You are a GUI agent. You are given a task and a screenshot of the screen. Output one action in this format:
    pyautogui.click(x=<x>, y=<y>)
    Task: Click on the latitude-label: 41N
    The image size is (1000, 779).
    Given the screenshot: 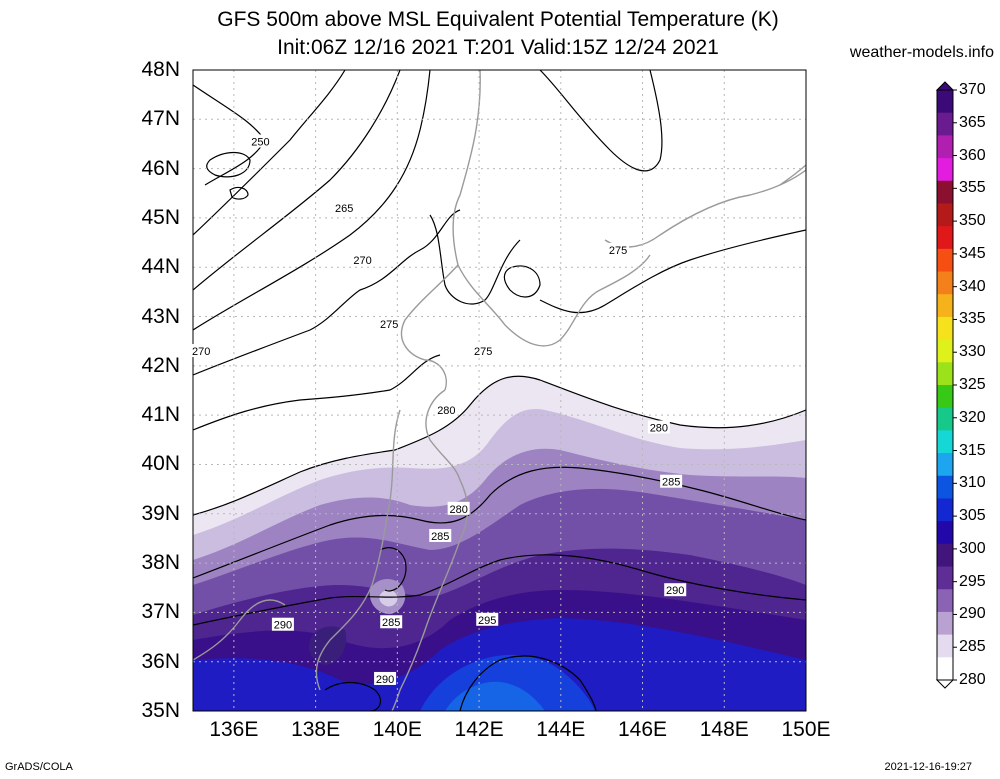 What is the action you would take?
    pyautogui.click(x=160, y=415)
    